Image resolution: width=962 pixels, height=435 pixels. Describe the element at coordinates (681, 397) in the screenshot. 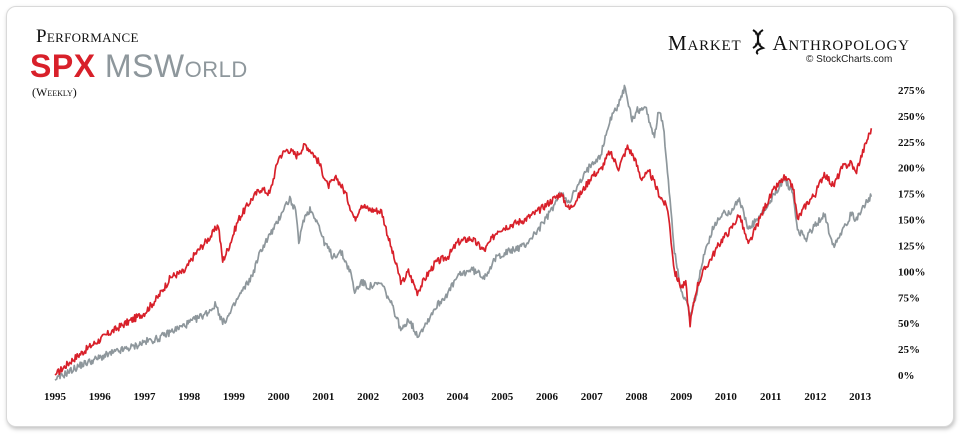

I see `x-tick-label: 2009` at that location.